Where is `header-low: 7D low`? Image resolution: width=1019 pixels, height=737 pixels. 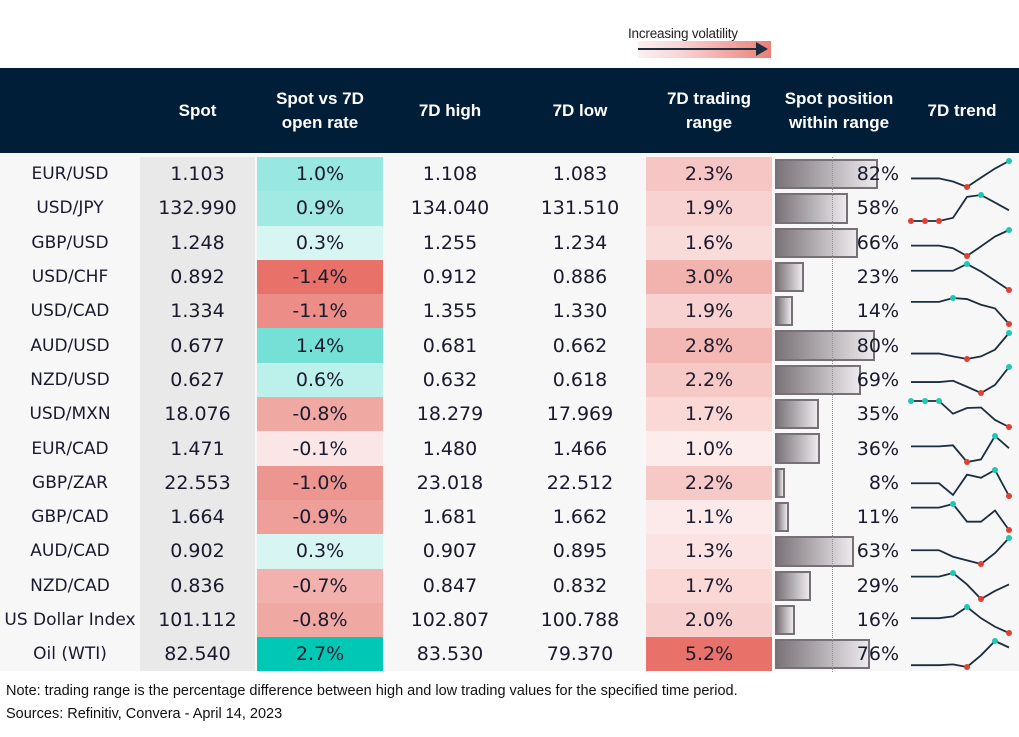
header-low: 7D low is located at coordinates (580, 110).